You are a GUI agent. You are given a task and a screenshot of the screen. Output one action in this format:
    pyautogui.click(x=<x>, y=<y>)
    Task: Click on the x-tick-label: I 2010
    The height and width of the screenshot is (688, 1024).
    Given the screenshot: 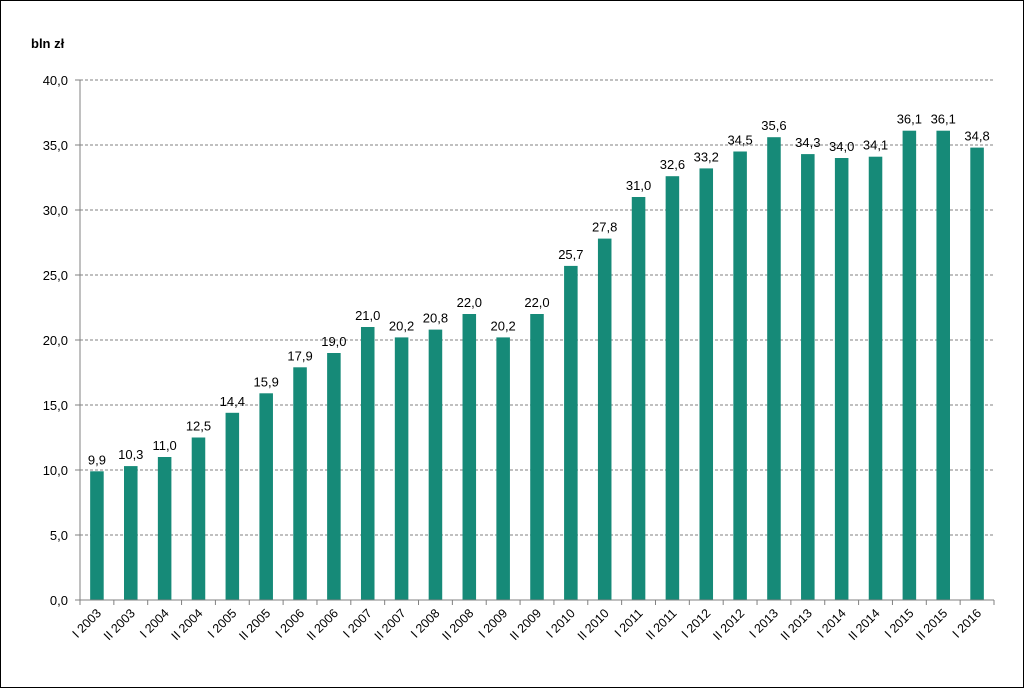 What is the action you would take?
    pyautogui.click(x=560, y=623)
    